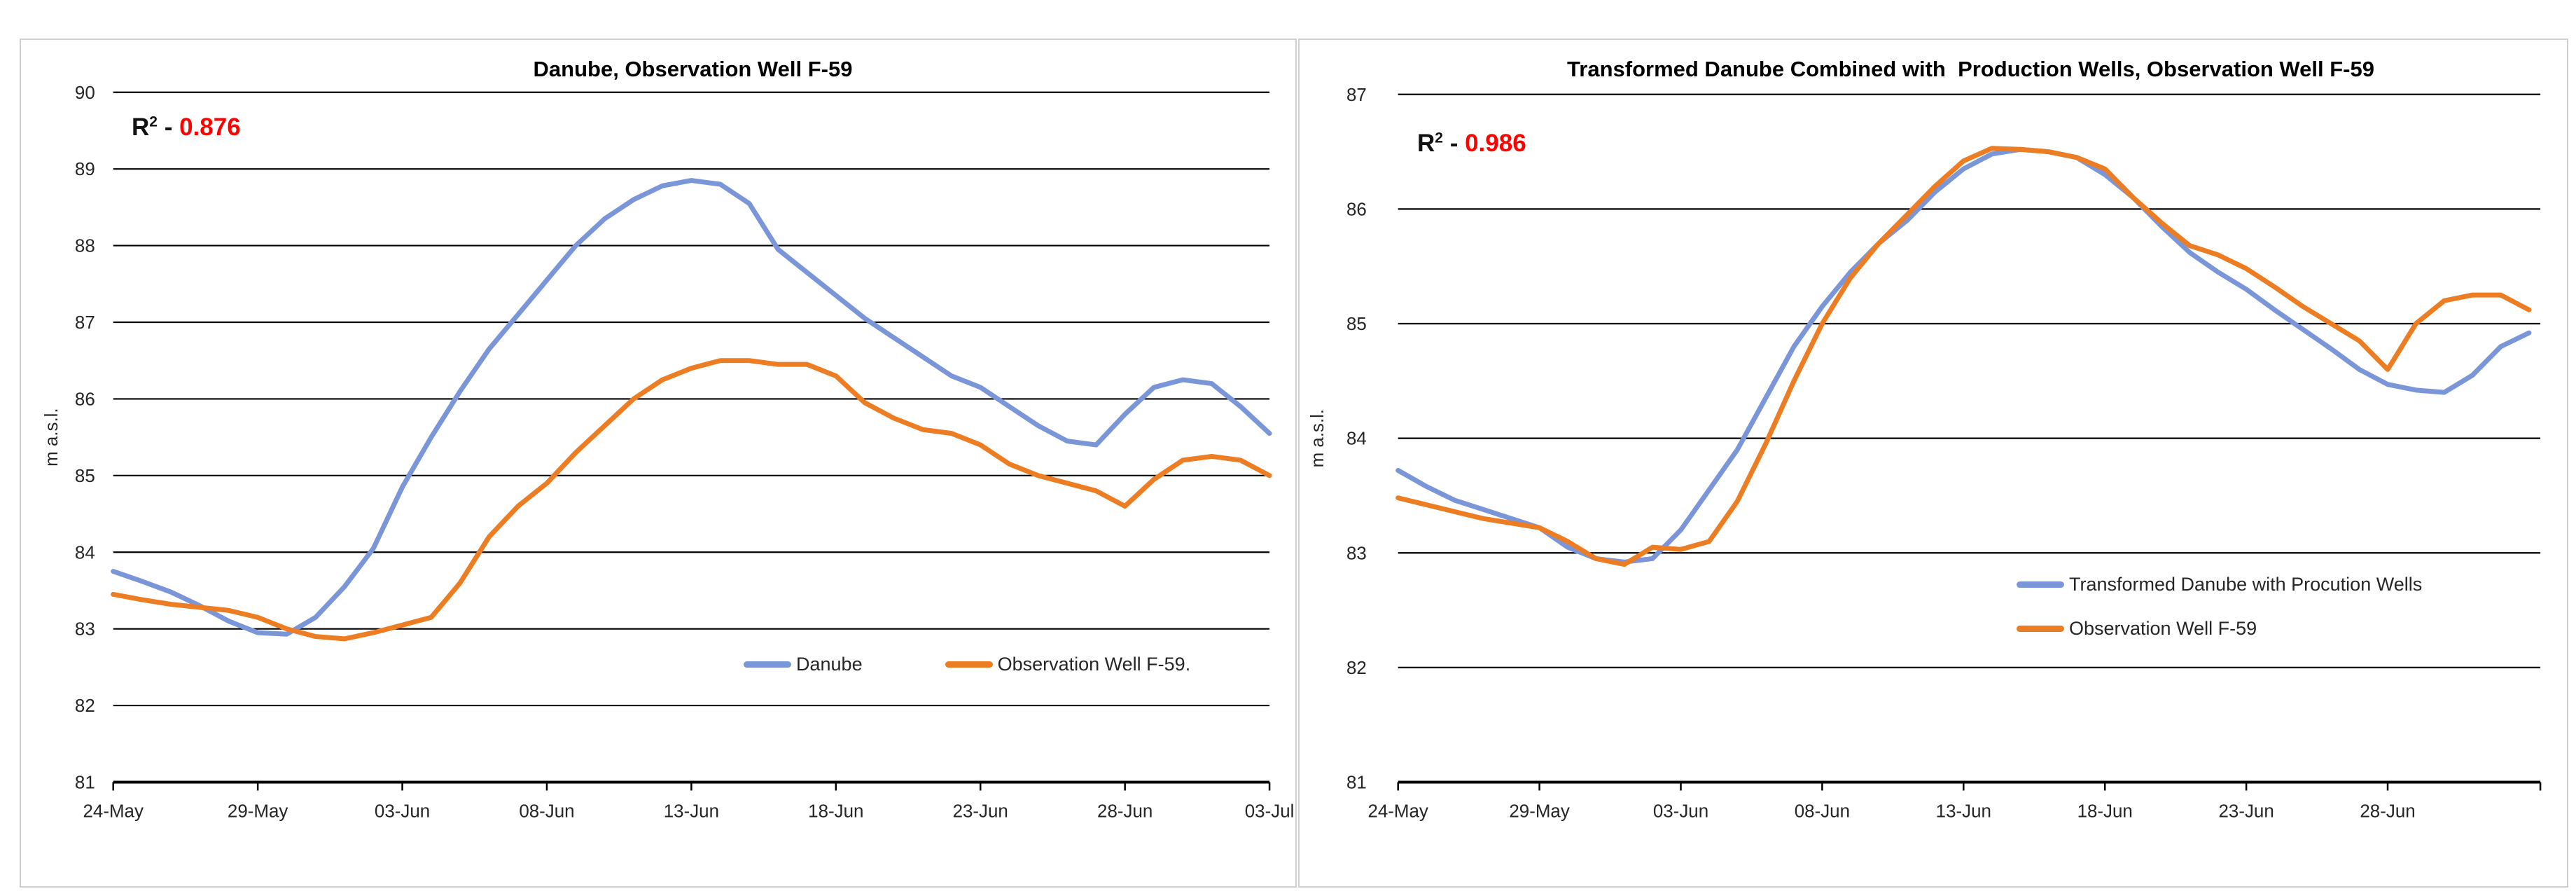 The width and height of the screenshot is (2576, 896). I want to click on legend-label: Danube, so click(829, 665).